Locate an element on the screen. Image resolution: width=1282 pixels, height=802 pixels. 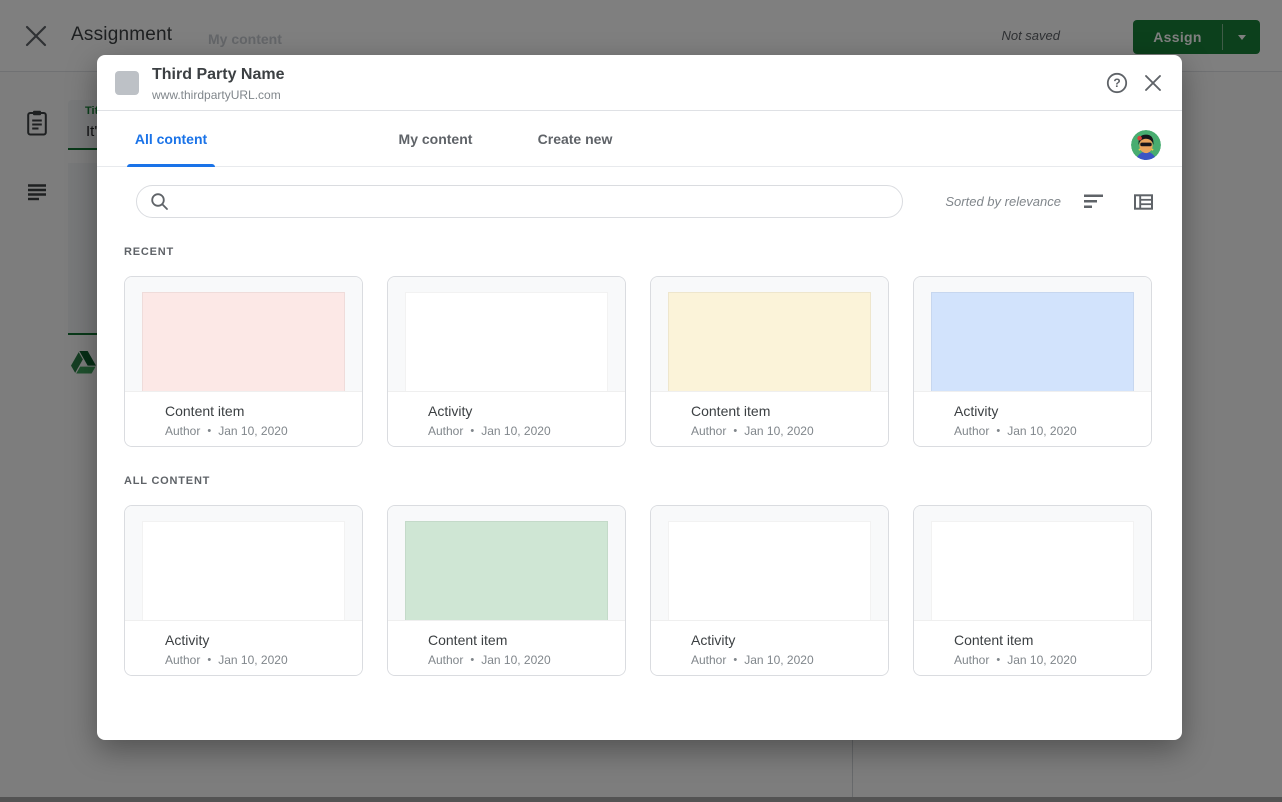
tab-all-content: All content is located at coordinates (171, 139).